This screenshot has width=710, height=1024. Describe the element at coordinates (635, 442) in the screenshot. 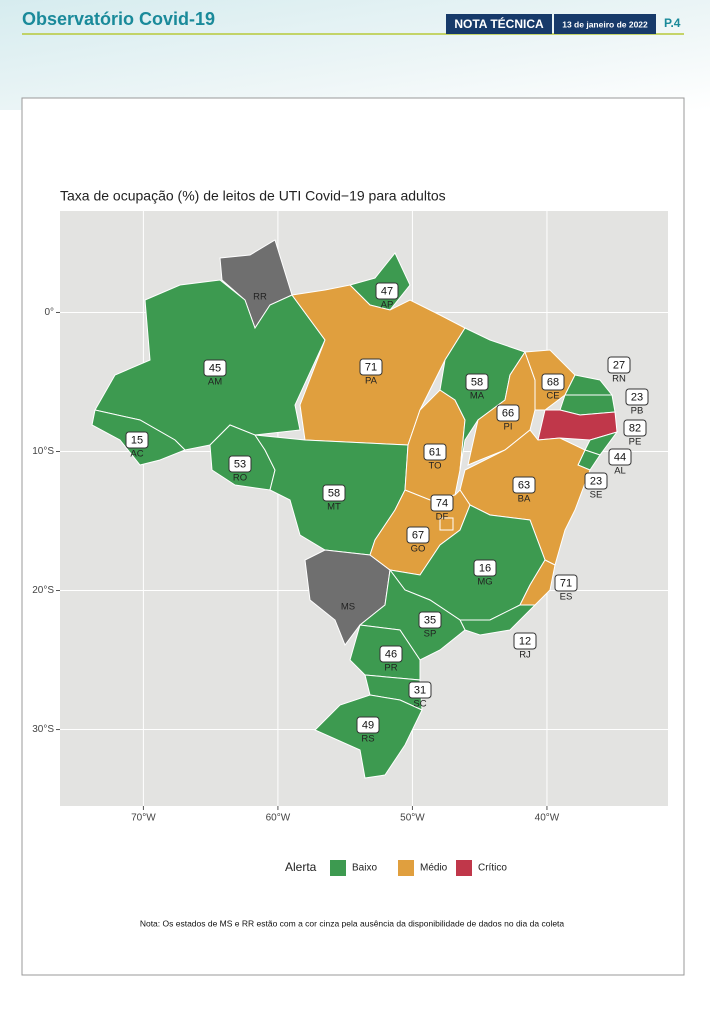

I see `state-code: PE` at that location.